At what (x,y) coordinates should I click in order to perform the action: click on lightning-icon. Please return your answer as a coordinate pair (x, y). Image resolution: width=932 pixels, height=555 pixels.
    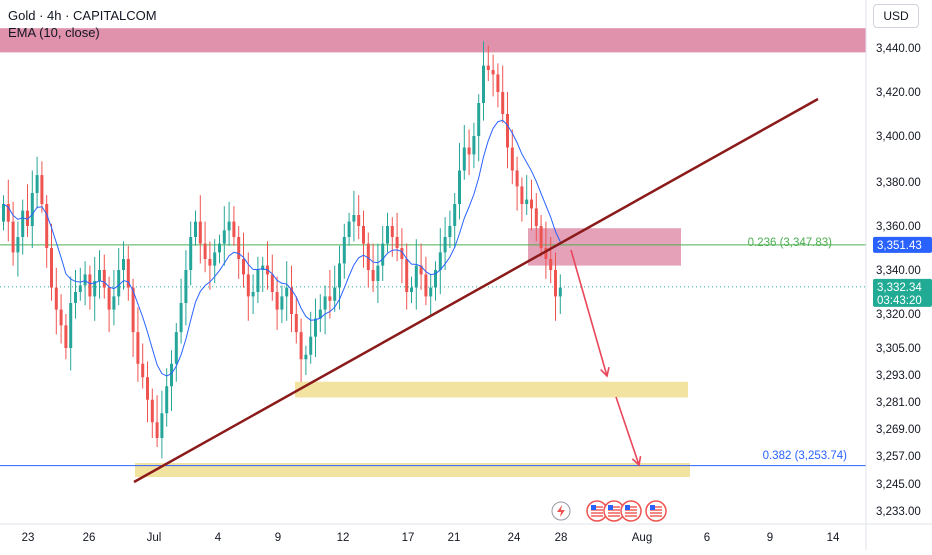
    Looking at the image, I should click on (561, 511).